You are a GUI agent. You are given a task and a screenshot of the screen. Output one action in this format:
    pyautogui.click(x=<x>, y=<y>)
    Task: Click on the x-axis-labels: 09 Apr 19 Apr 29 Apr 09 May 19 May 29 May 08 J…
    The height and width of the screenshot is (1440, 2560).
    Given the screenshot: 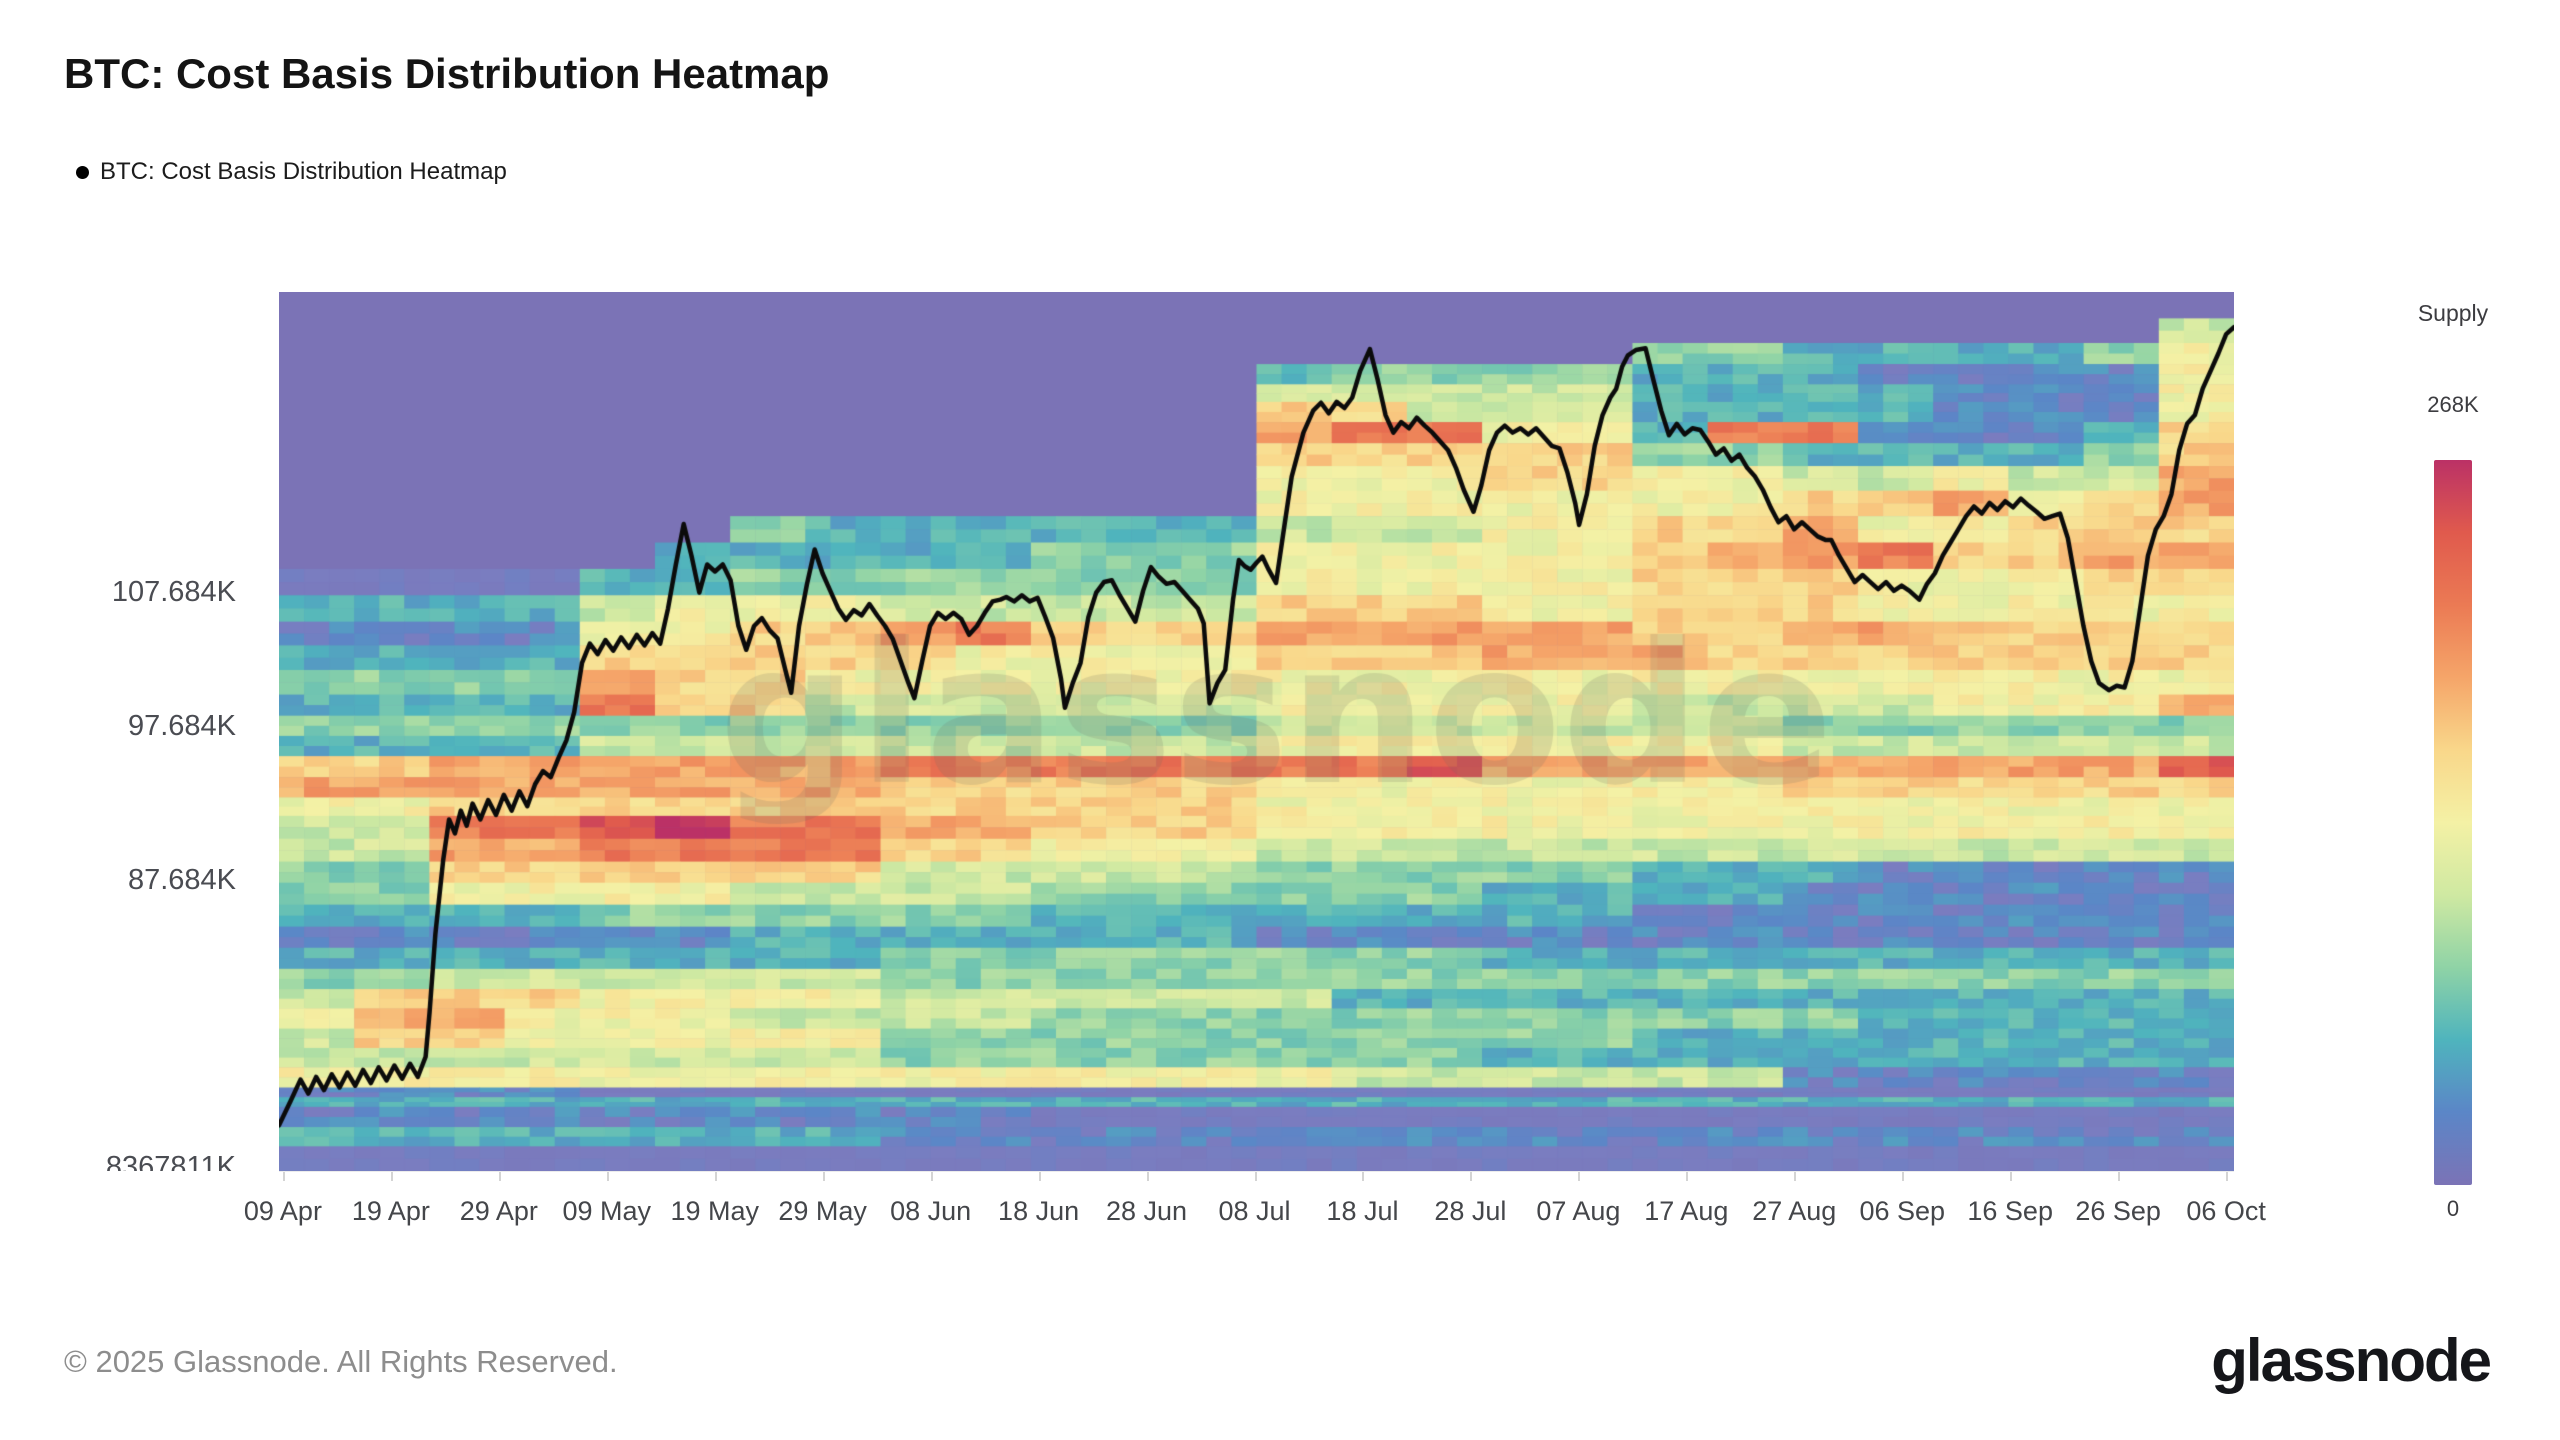 What is the action you would take?
    pyautogui.click(x=1255, y=1216)
    